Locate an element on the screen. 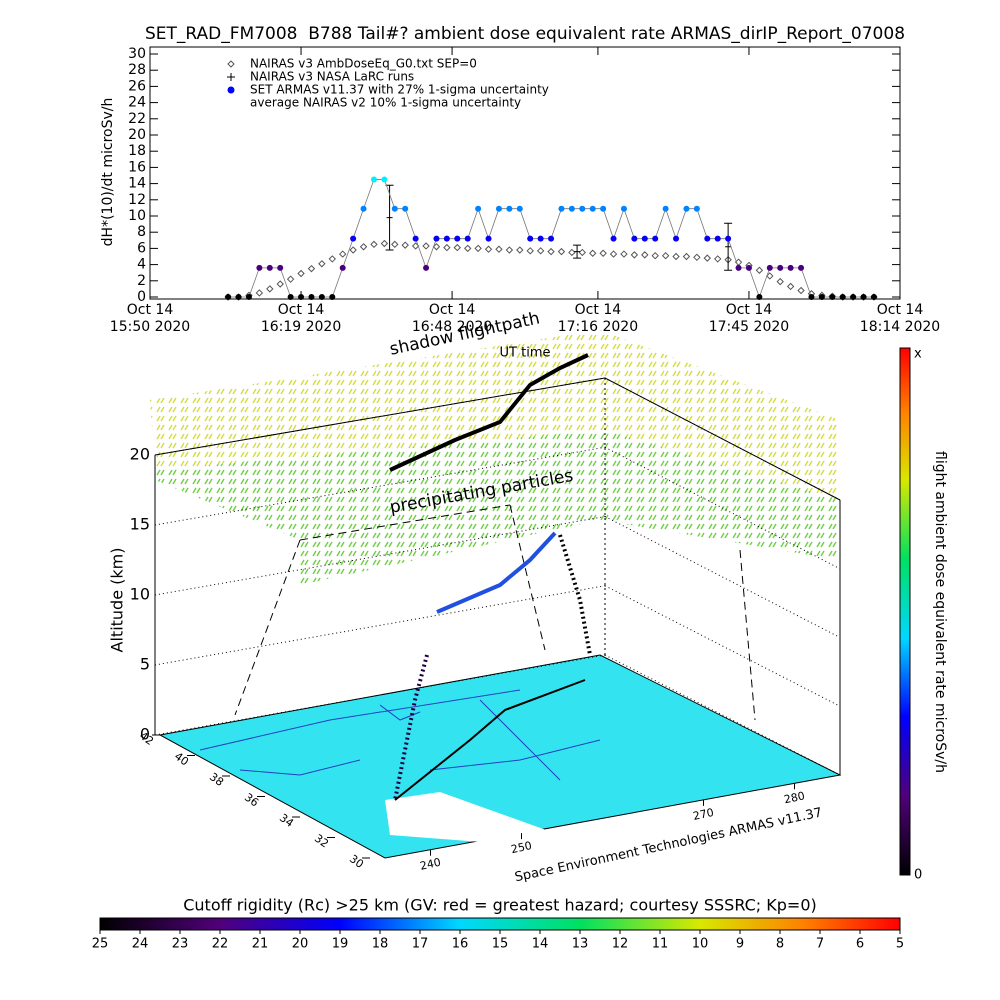 Image resolution: width=1000 pixels, height=1000 pixels. colorbar-tick-label: 11 is located at coordinates (660, 944).